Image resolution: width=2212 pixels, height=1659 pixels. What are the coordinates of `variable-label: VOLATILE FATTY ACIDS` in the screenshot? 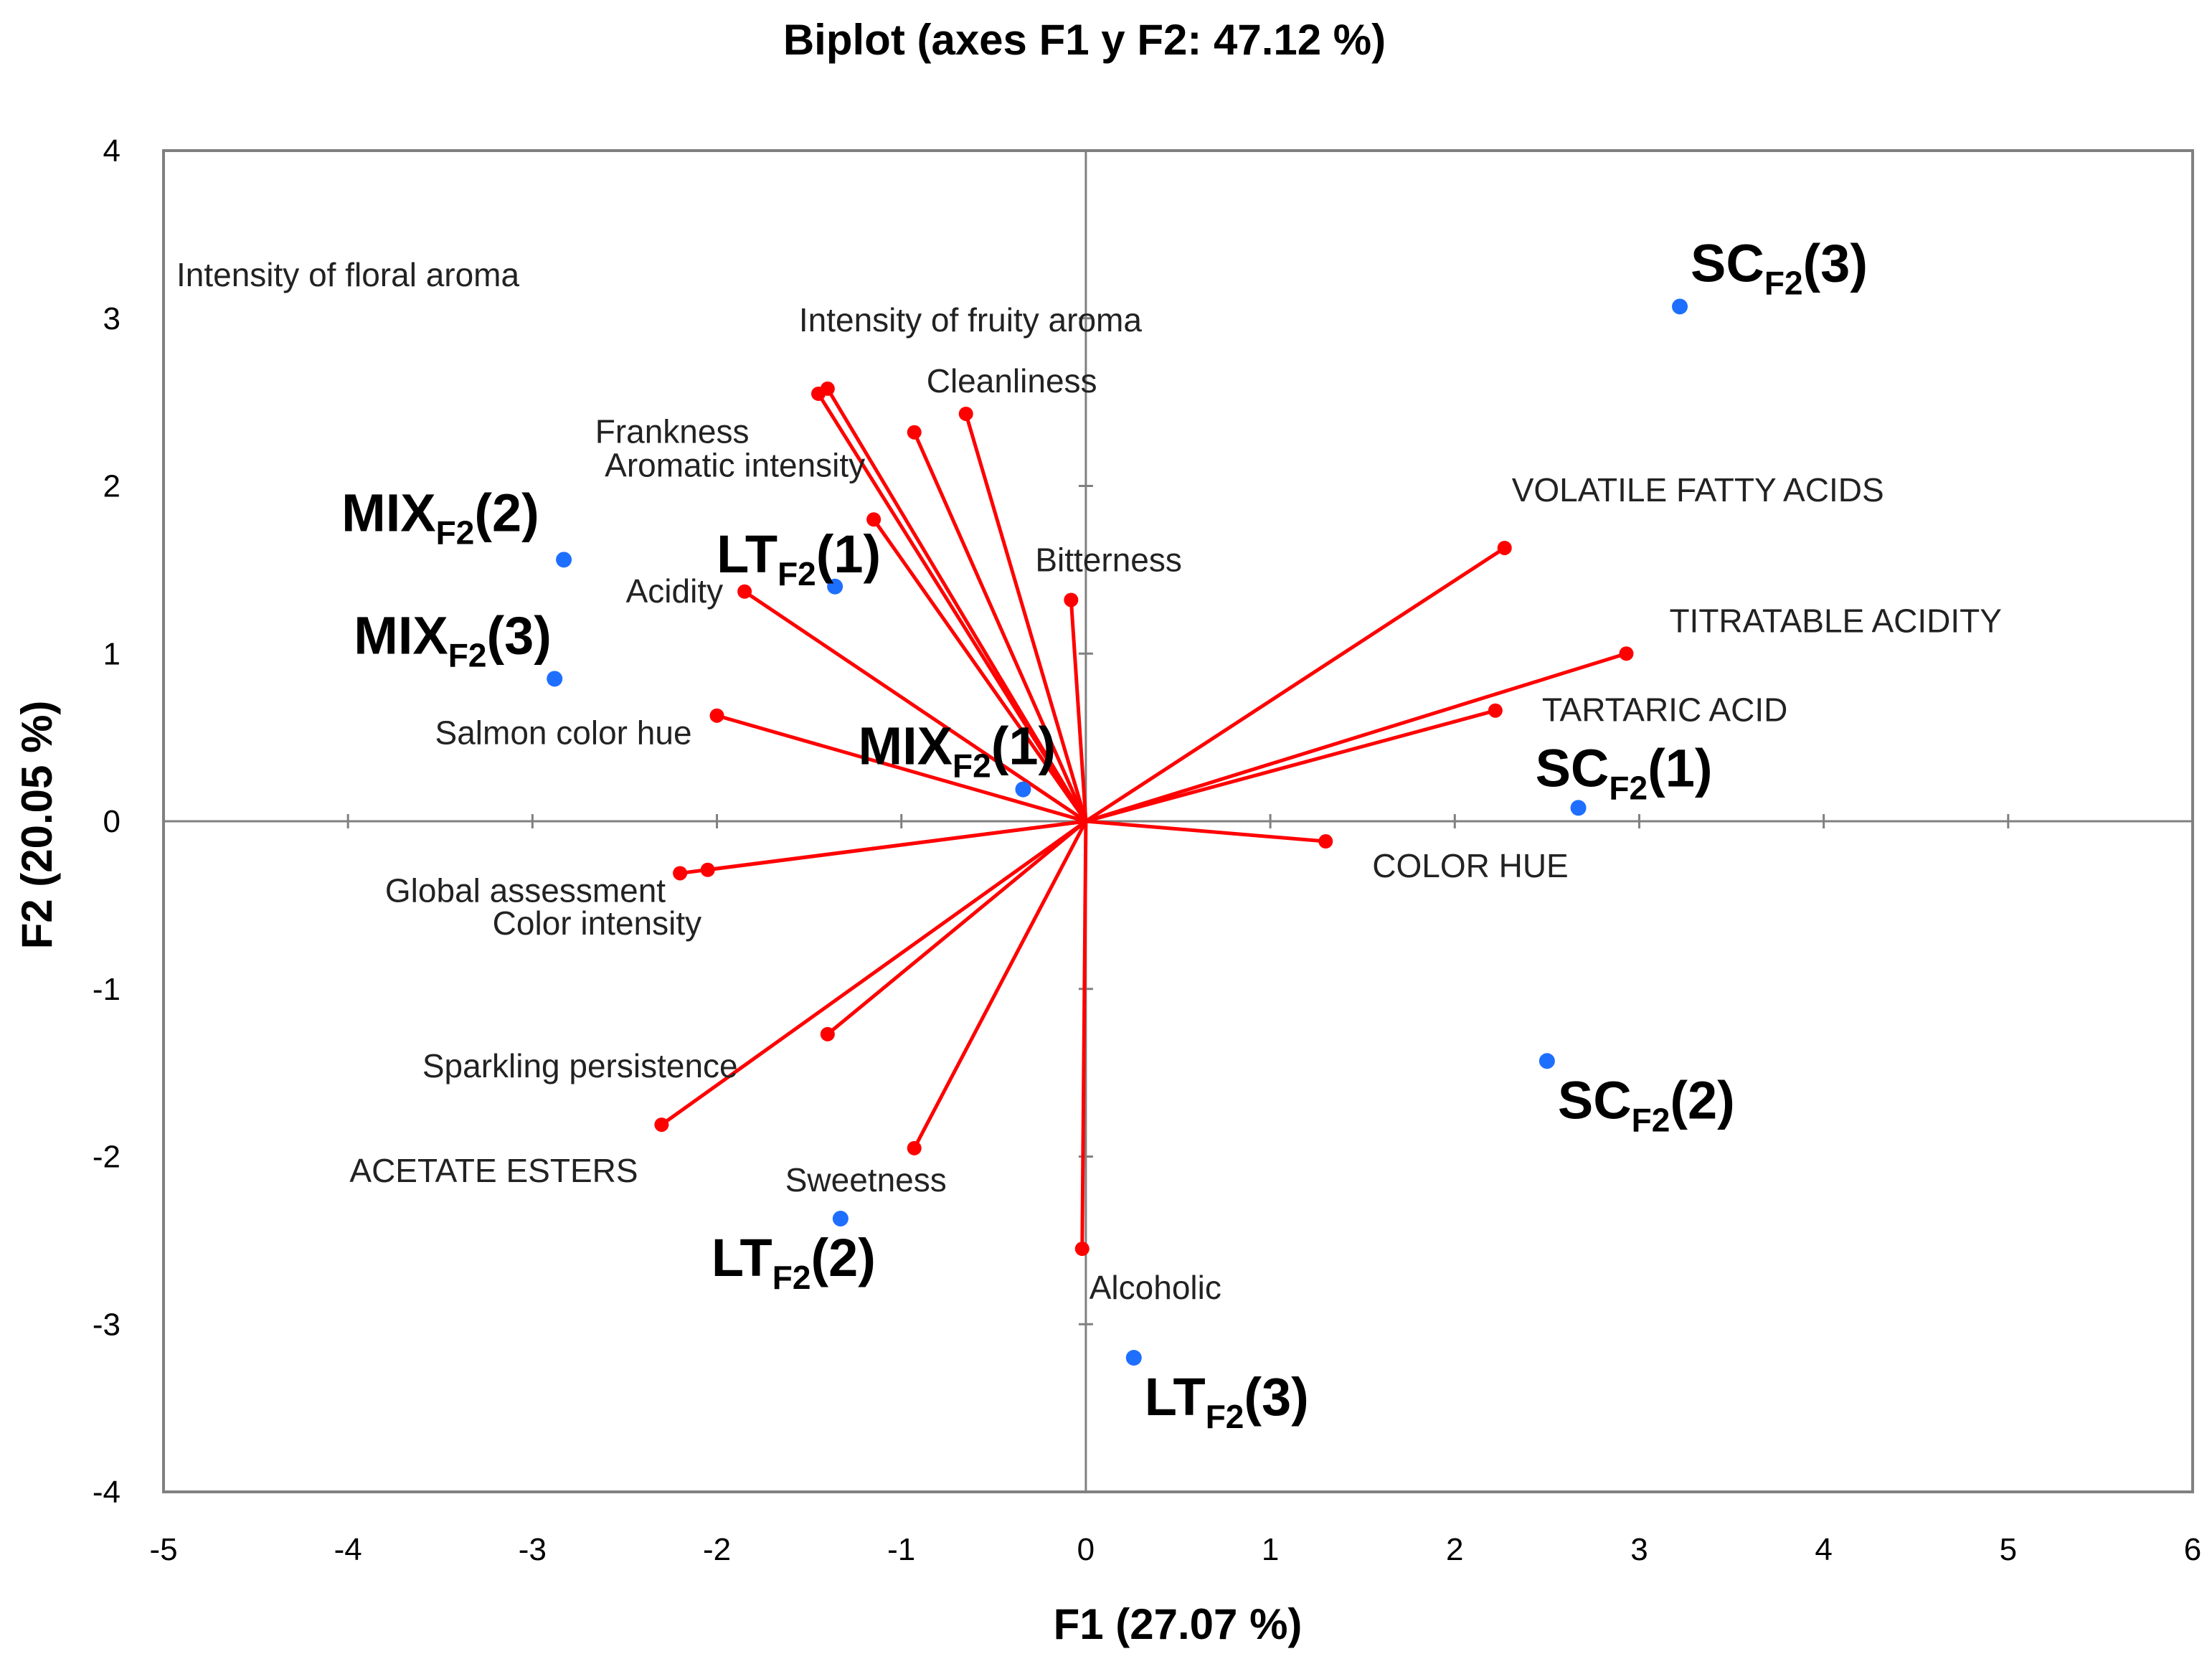 It's located at (1698, 490).